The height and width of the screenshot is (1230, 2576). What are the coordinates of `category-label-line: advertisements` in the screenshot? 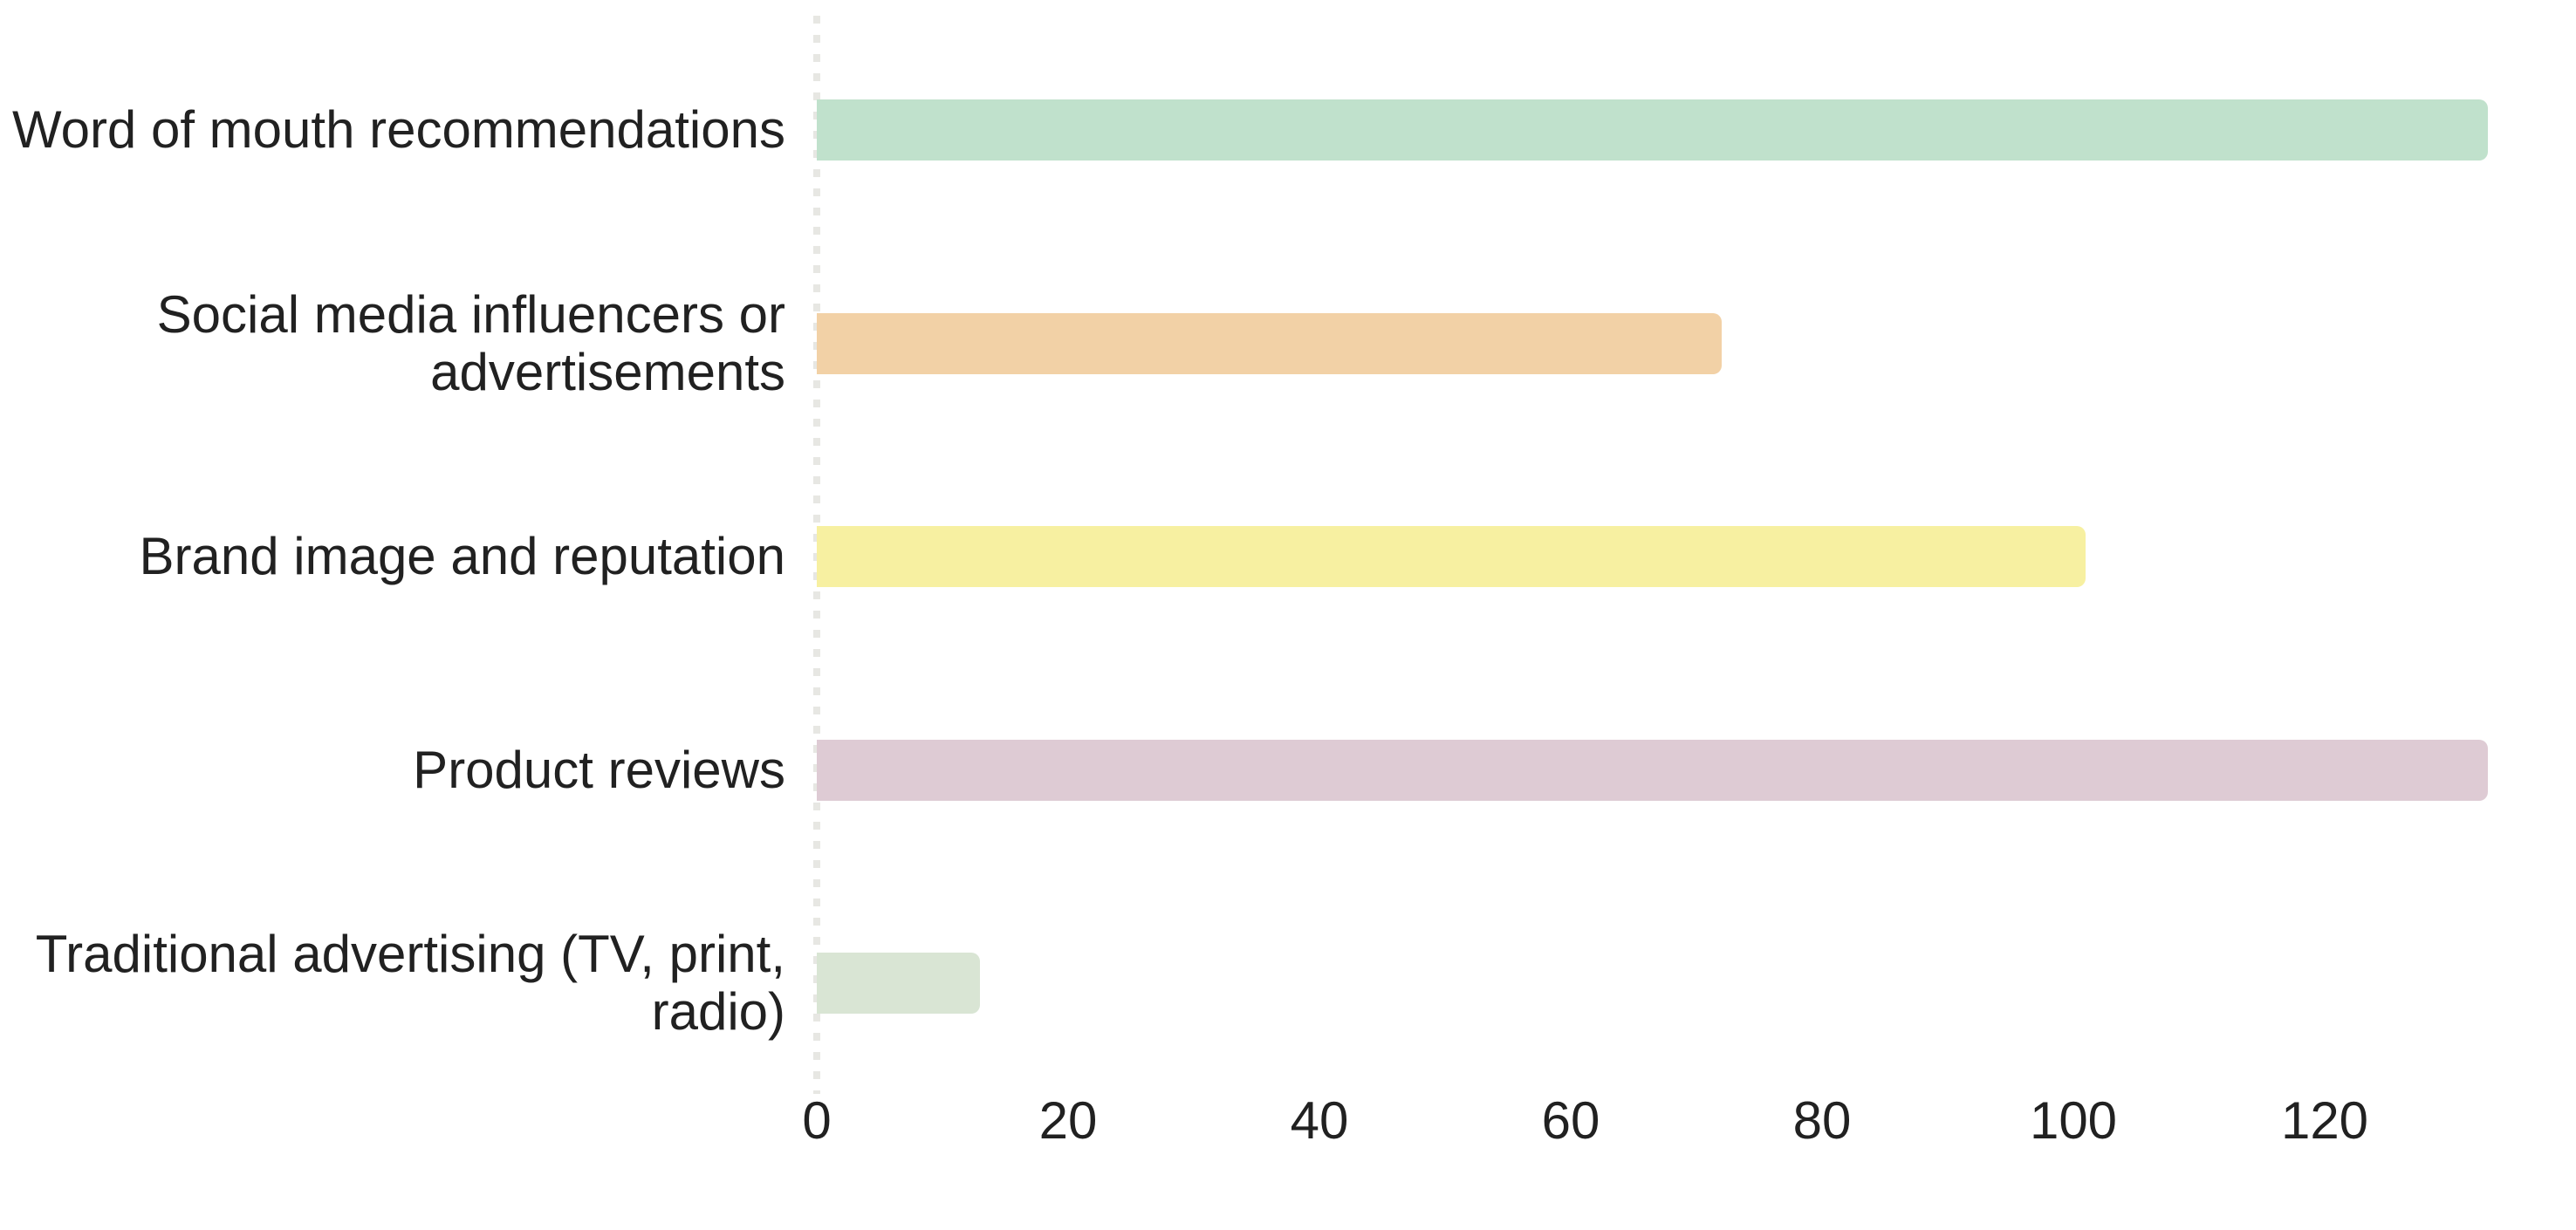 It's located at (607, 371).